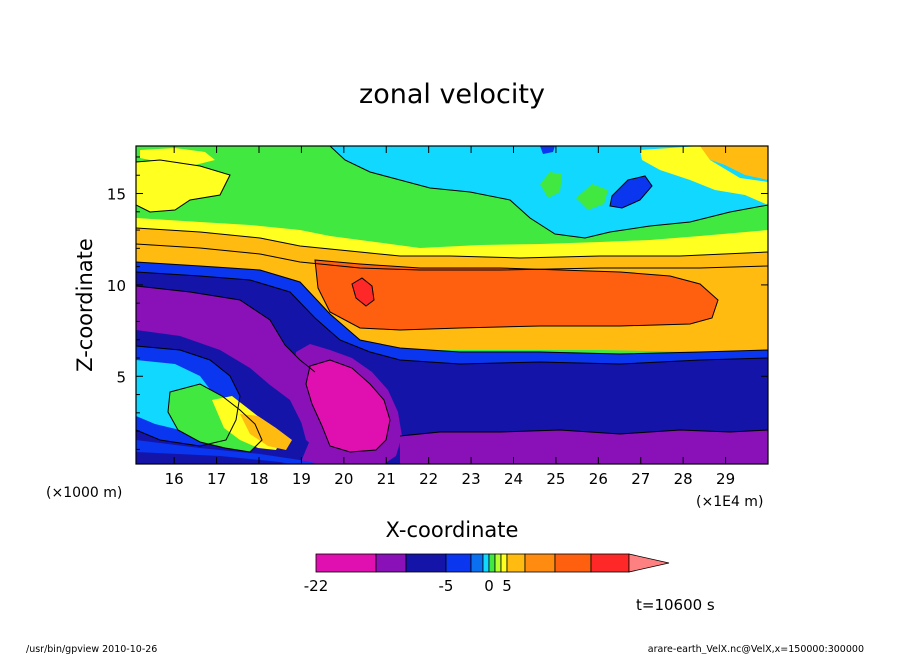 This screenshot has height=654, width=904. I want to click on field-orange-lower, so click(266, 432).